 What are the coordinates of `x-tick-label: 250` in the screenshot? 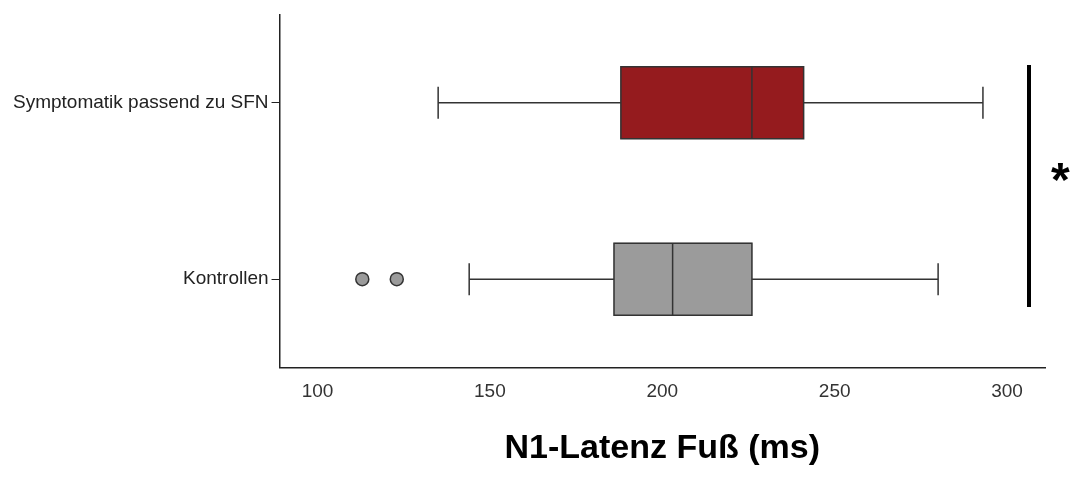 It's located at (834, 391).